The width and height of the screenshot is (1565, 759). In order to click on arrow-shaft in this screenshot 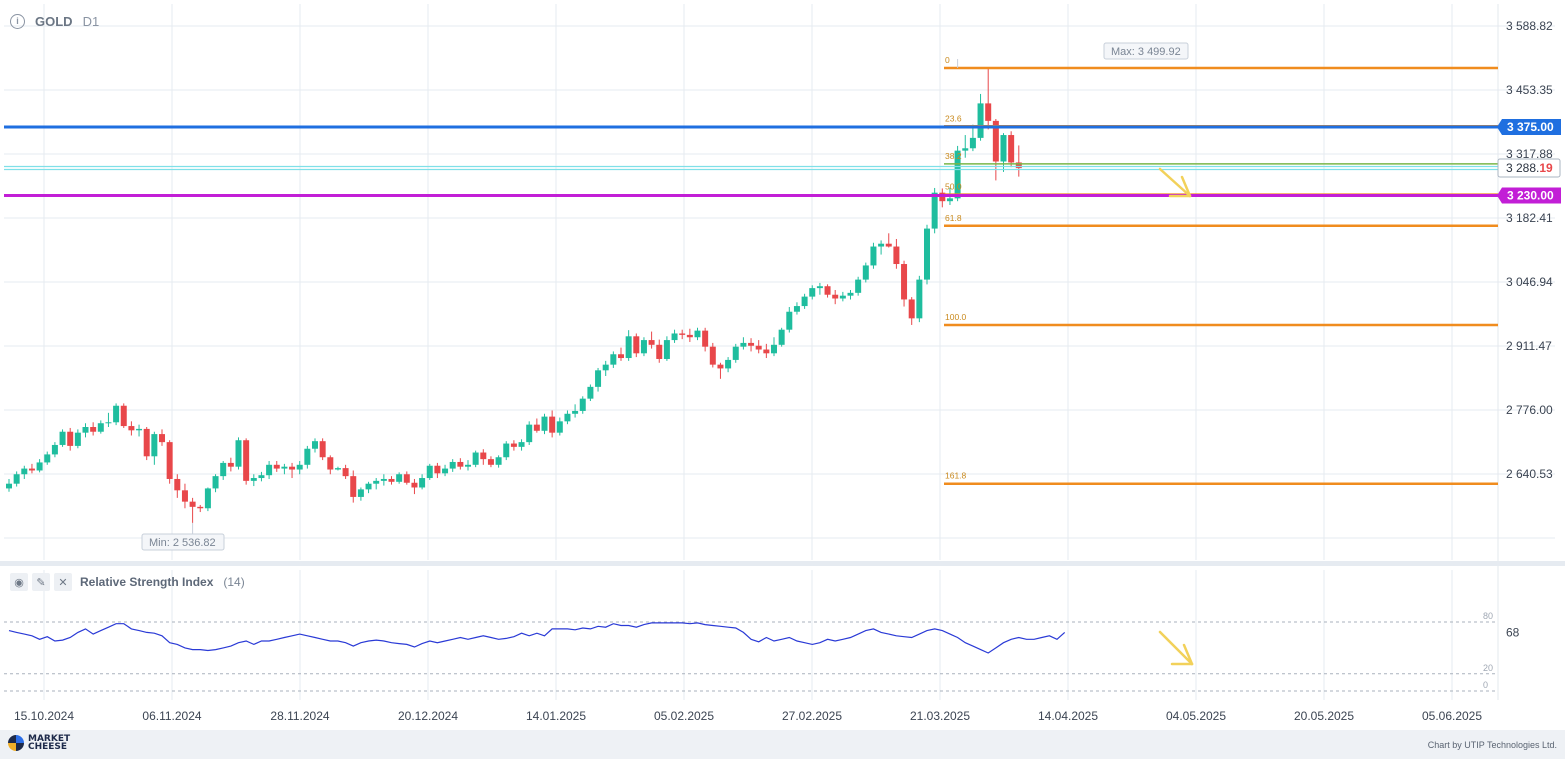, I will do `click(1175, 182)`.